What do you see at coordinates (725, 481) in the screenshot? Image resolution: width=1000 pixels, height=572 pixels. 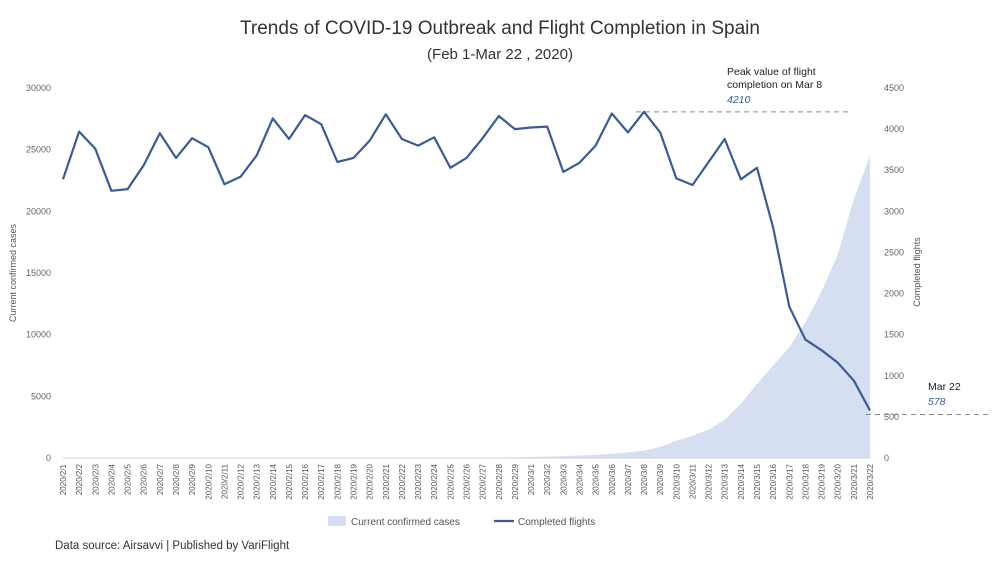 I see `x-tick-label: 2020/3/13` at bounding box center [725, 481].